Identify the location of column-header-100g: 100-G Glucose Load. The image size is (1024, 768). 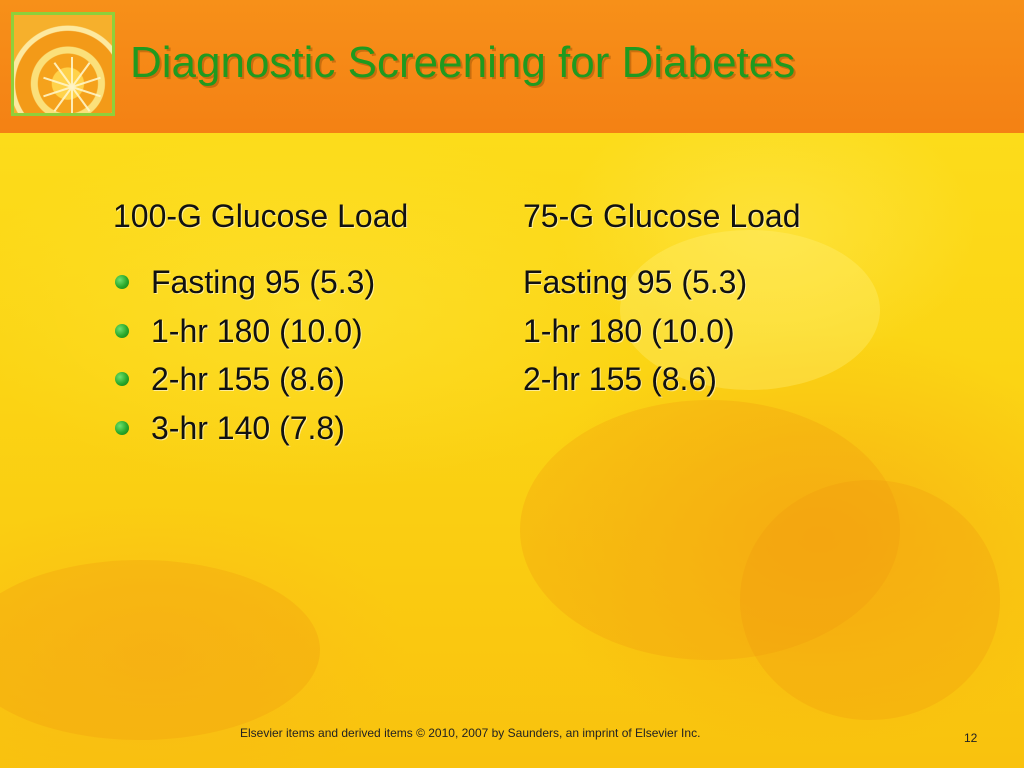
(261, 216).